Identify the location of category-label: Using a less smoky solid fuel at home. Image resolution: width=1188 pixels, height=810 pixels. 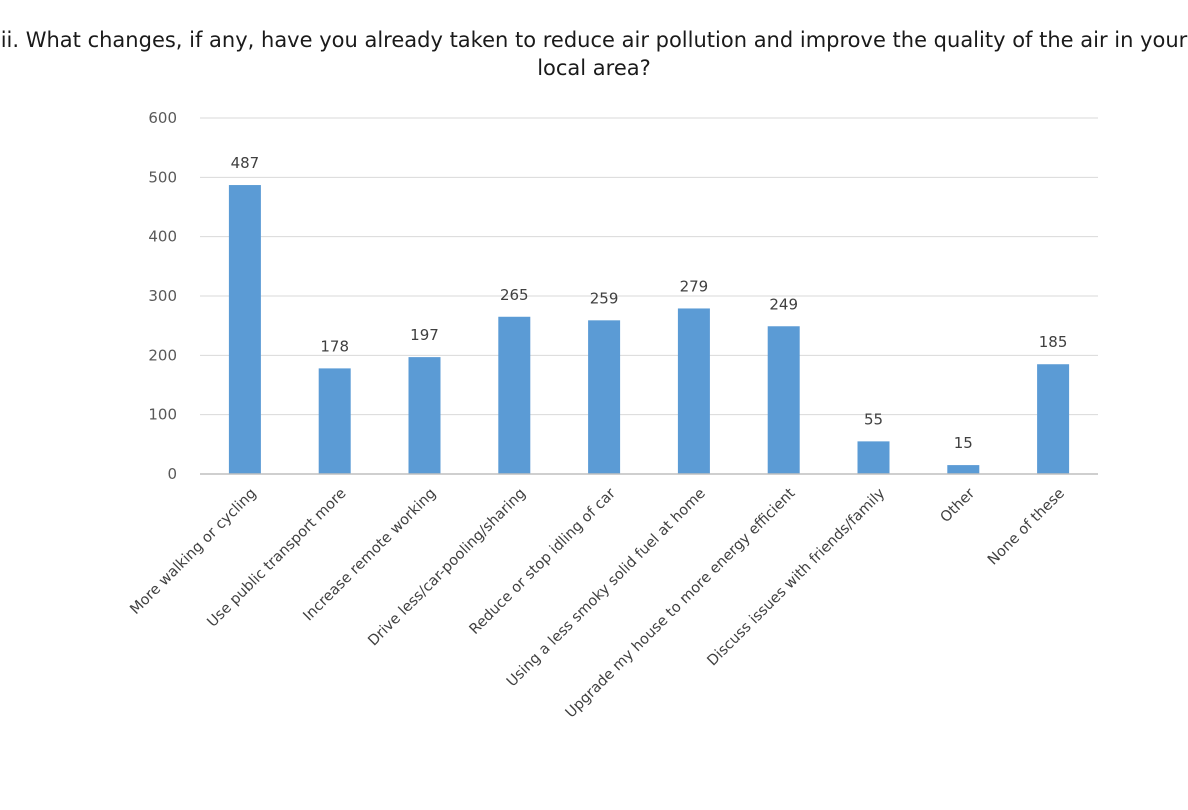
(606, 587).